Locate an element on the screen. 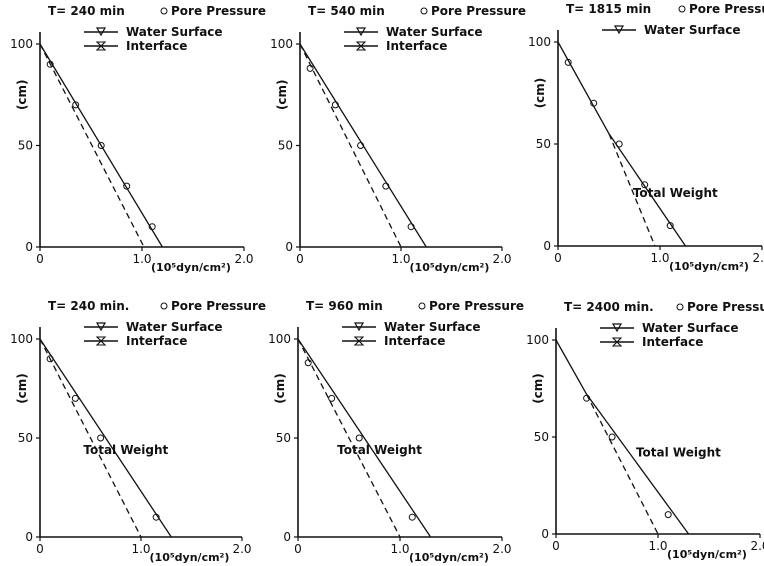 The height and width of the screenshot is (566, 764). chart-title: T= 240 min is located at coordinates (86, 11).